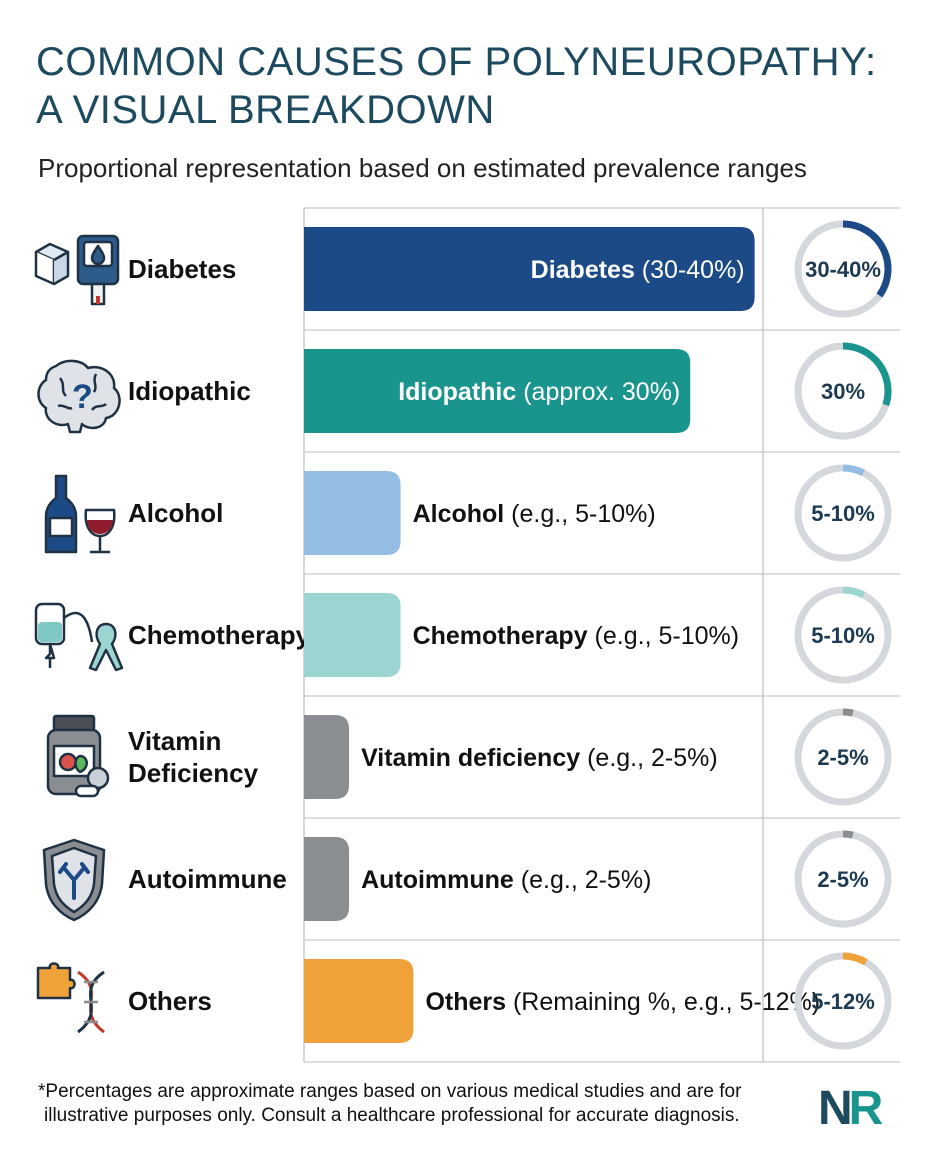  What do you see at coordinates (843, 1001) in the screenshot?
I see `ring-label: 5-12%` at bounding box center [843, 1001].